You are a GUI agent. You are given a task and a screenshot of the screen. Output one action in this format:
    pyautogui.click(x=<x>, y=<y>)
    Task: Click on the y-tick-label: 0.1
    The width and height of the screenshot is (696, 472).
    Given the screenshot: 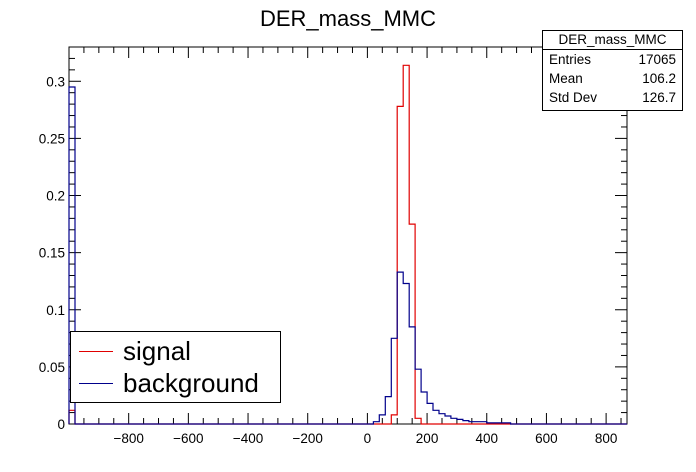 What is the action you would take?
    pyautogui.click(x=55, y=310)
    